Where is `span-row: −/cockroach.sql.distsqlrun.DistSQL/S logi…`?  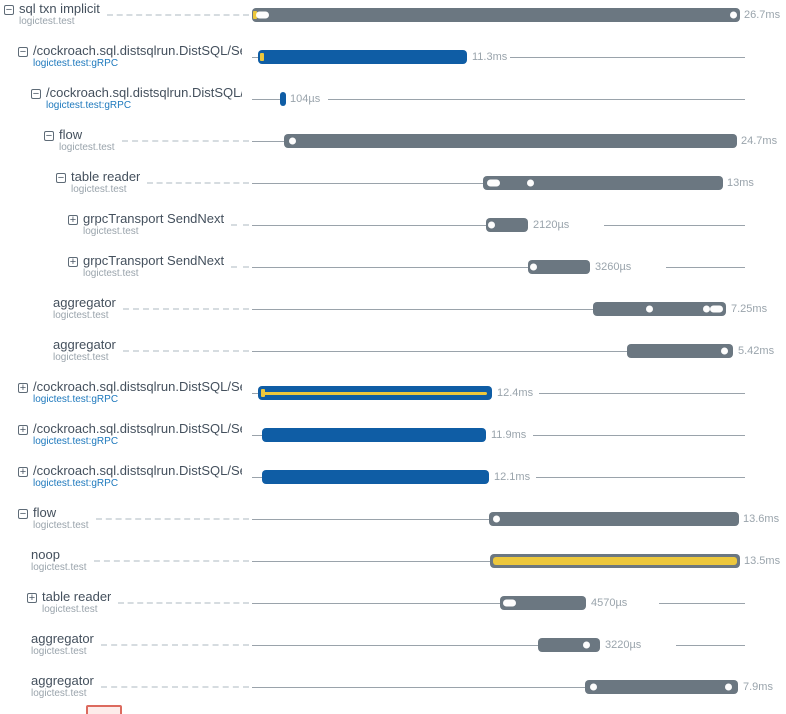 span-row: −/cockroach.sql.distsqlrun.DistSQL/S logi… is located at coordinates (393, 105).